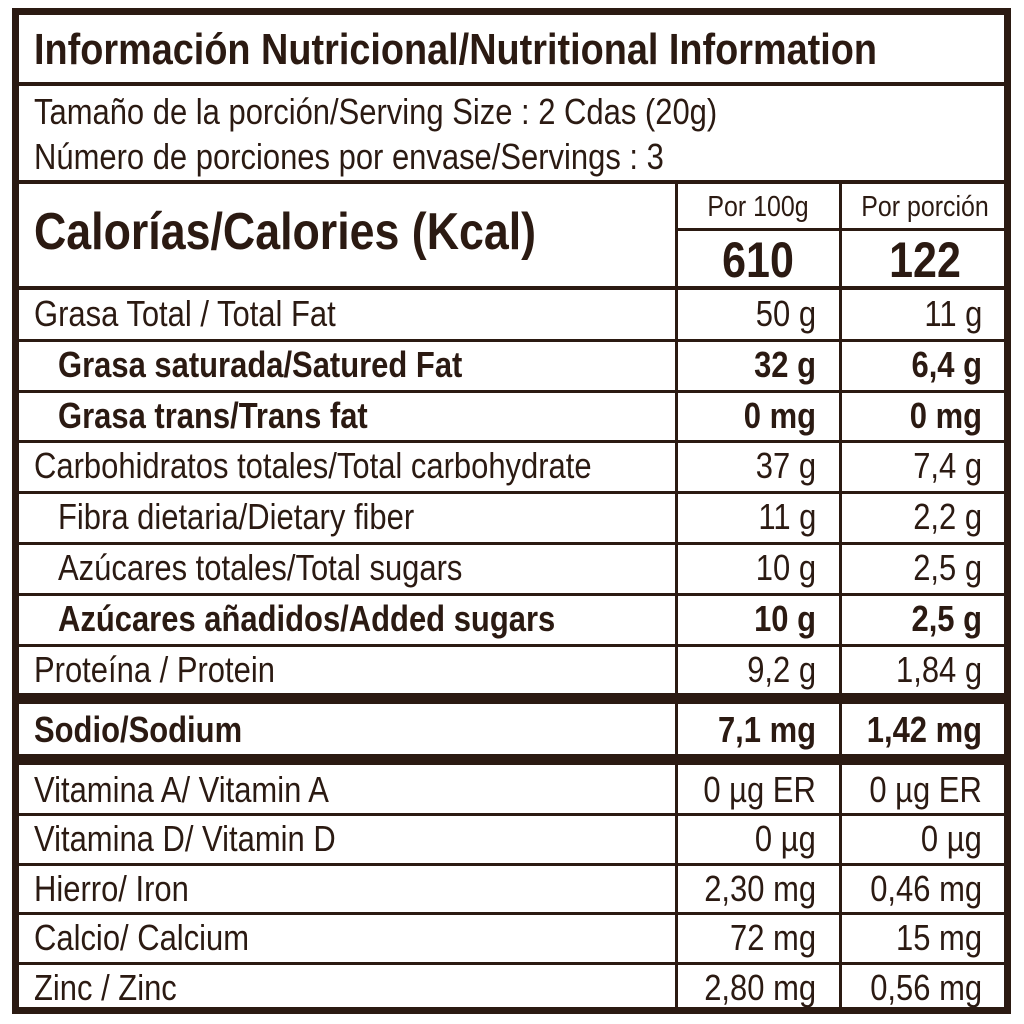  Describe the element at coordinates (938, 938) in the screenshot. I see `vitamin-per-portion: 15 mg` at that location.